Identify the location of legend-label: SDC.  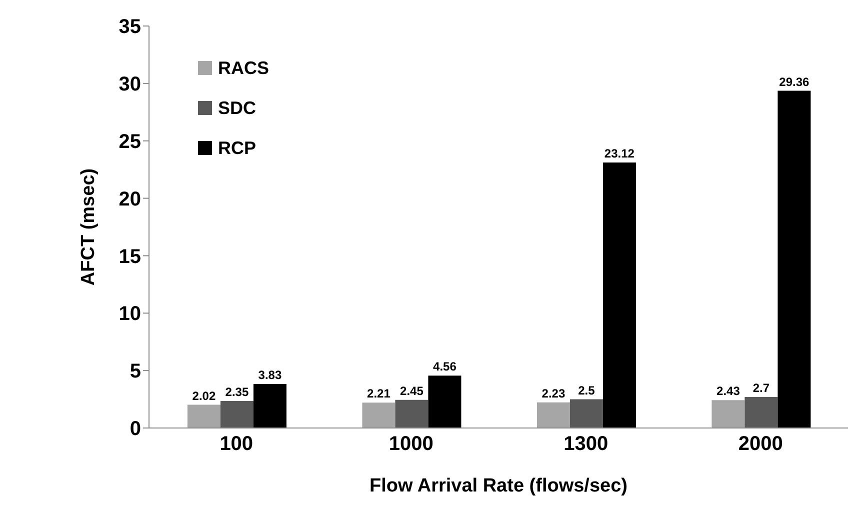
(237, 108).